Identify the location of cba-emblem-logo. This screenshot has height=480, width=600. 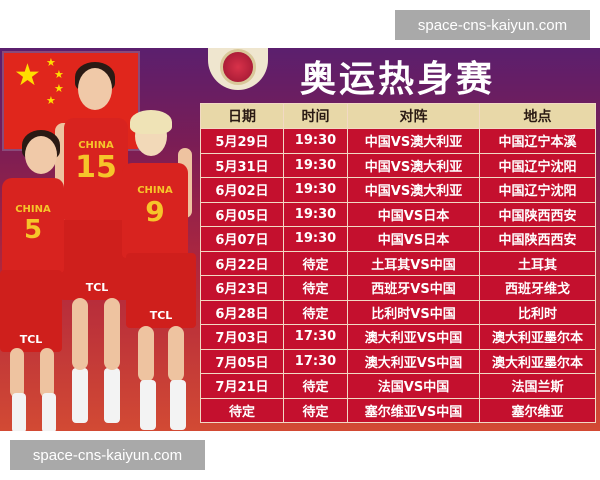
(238, 69).